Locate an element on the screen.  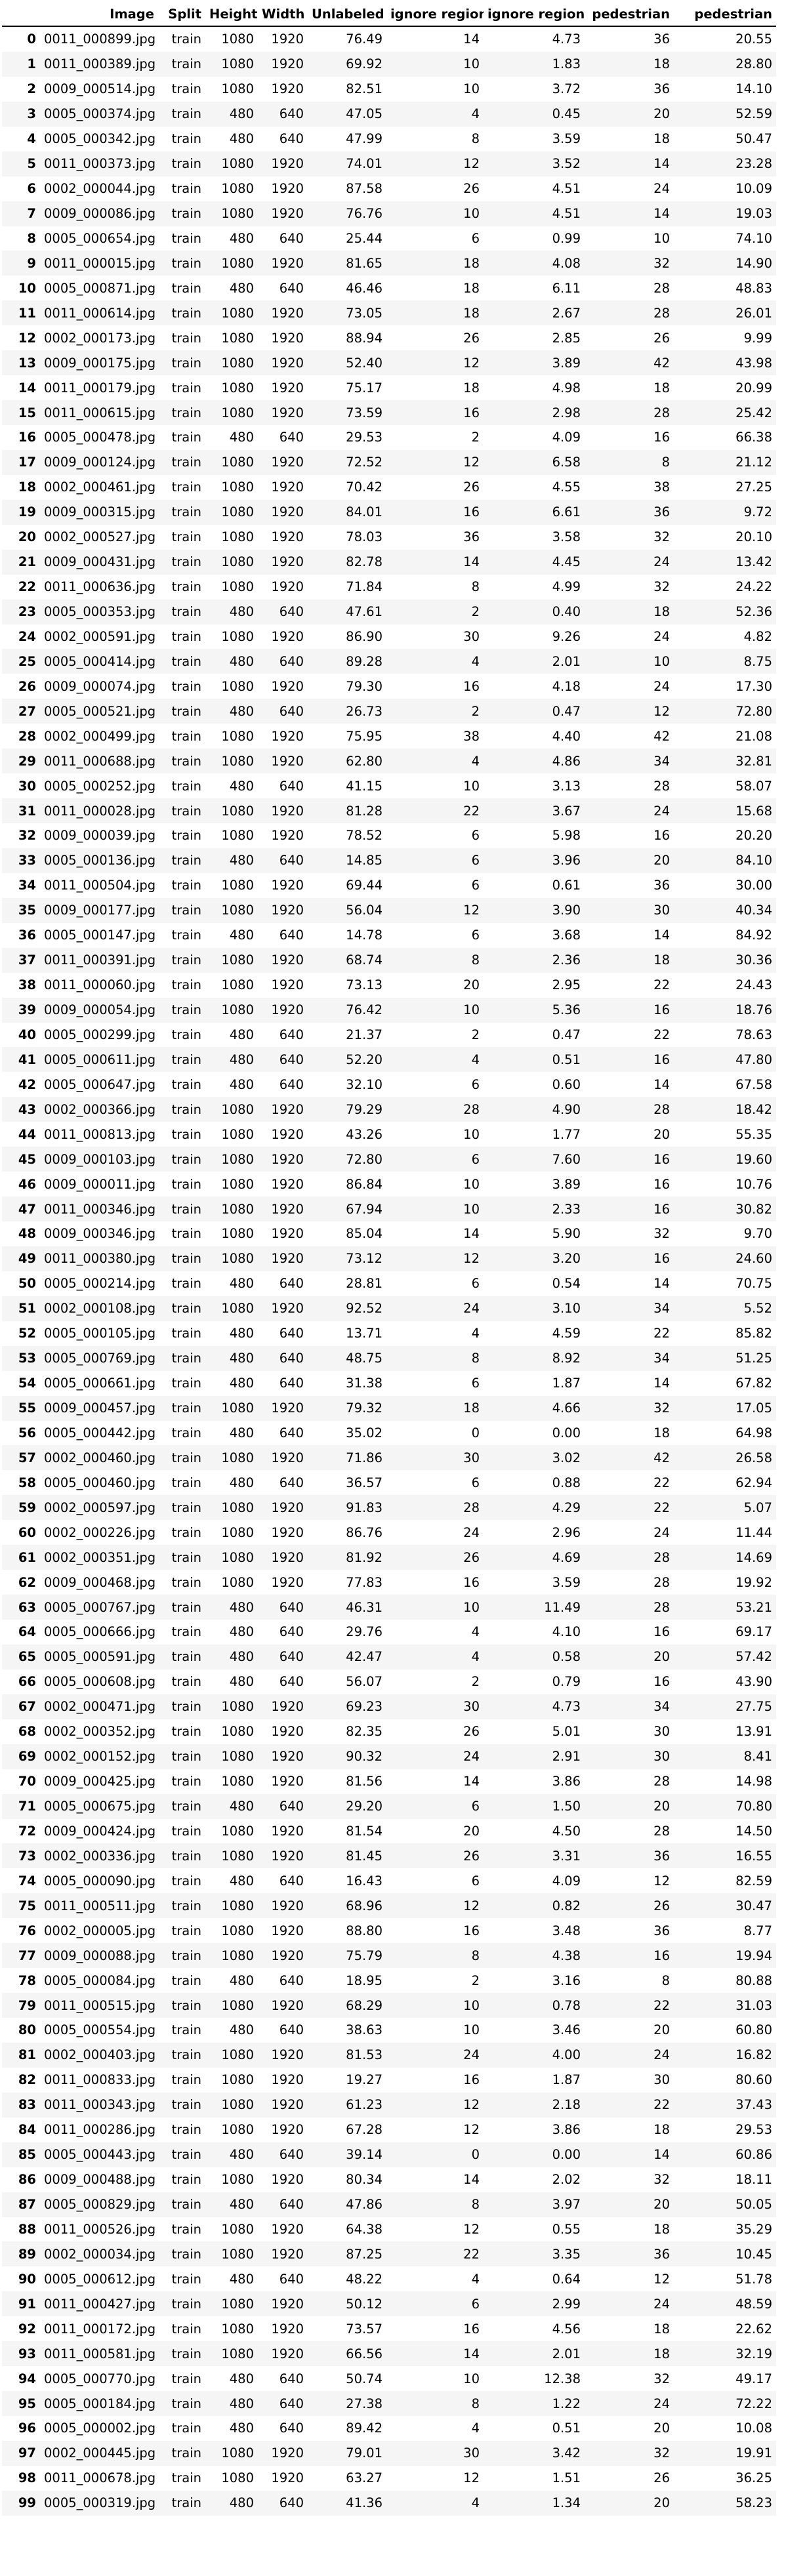
pedestrian-cell: 12 is located at coordinates (629, 2279).